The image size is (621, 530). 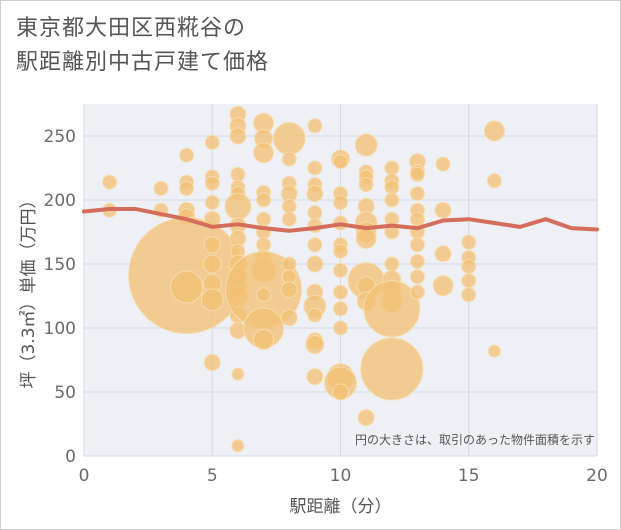 What do you see at coordinates (341, 476) in the screenshot?
I see `x-tick-label: 10` at bounding box center [341, 476].